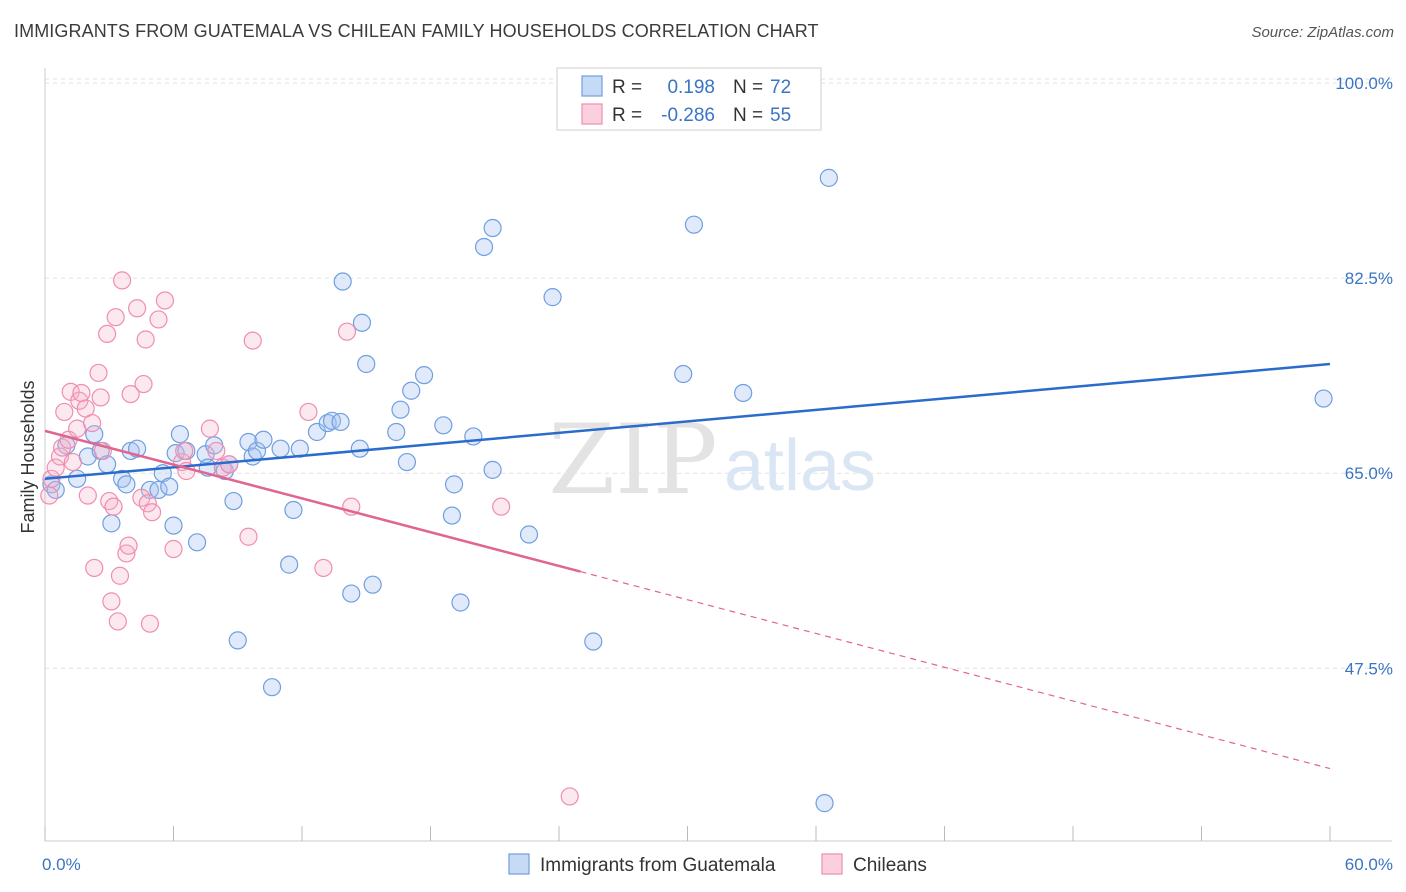  I want to click on bottom-legend-label-guatemala: Immigrants from Guatemala, so click(658, 865).